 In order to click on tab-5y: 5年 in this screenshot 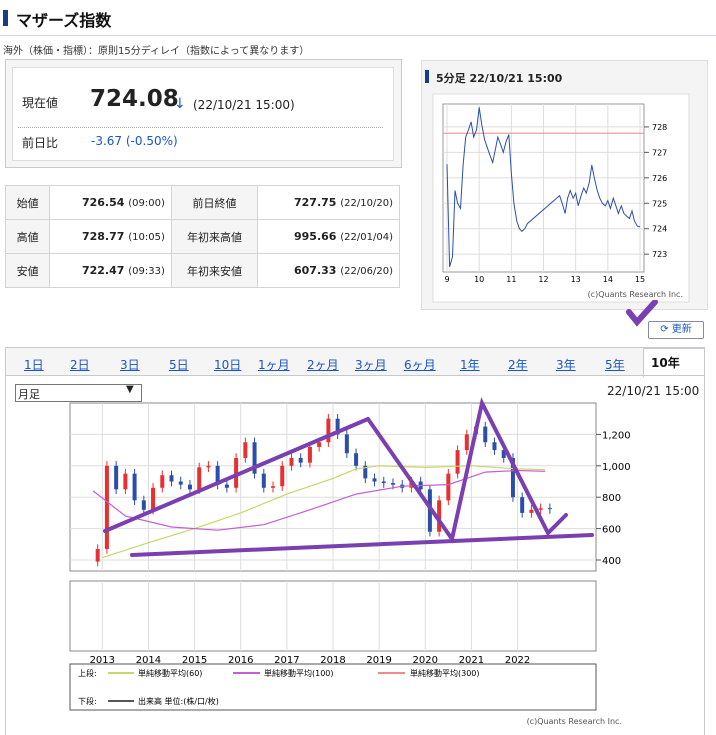, I will do `click(615, 365)`.